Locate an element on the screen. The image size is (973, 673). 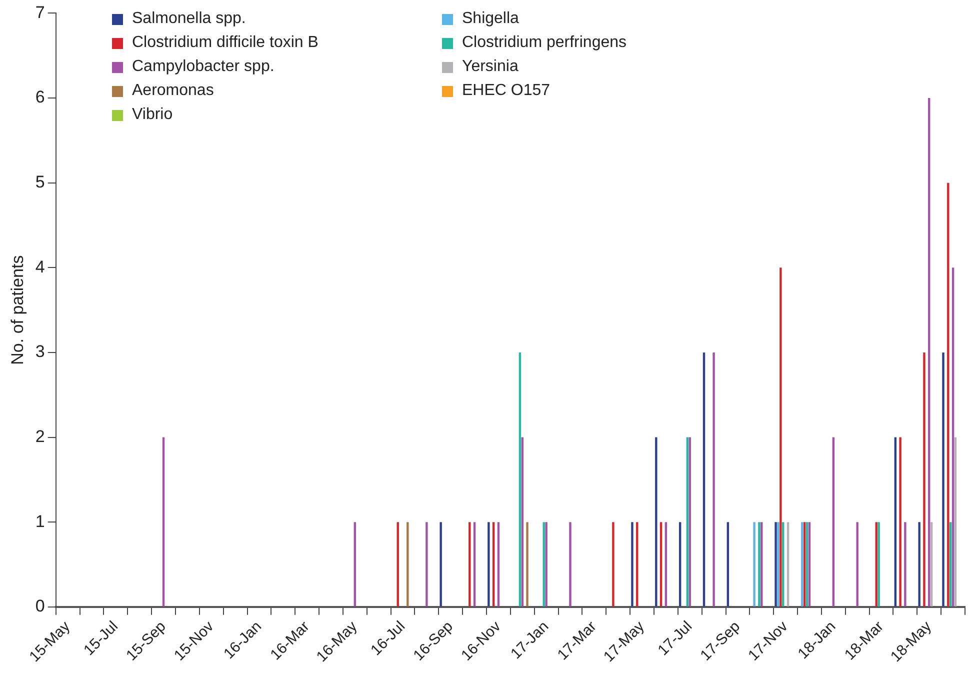
y-tick-label: 1 is located at coordinates (40, 521).